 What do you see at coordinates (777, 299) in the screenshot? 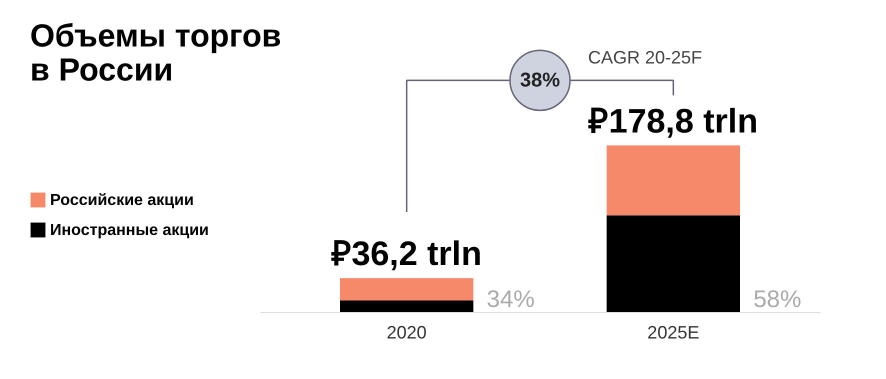
I see `annotation: 58%` at bounding box center [777, 299].